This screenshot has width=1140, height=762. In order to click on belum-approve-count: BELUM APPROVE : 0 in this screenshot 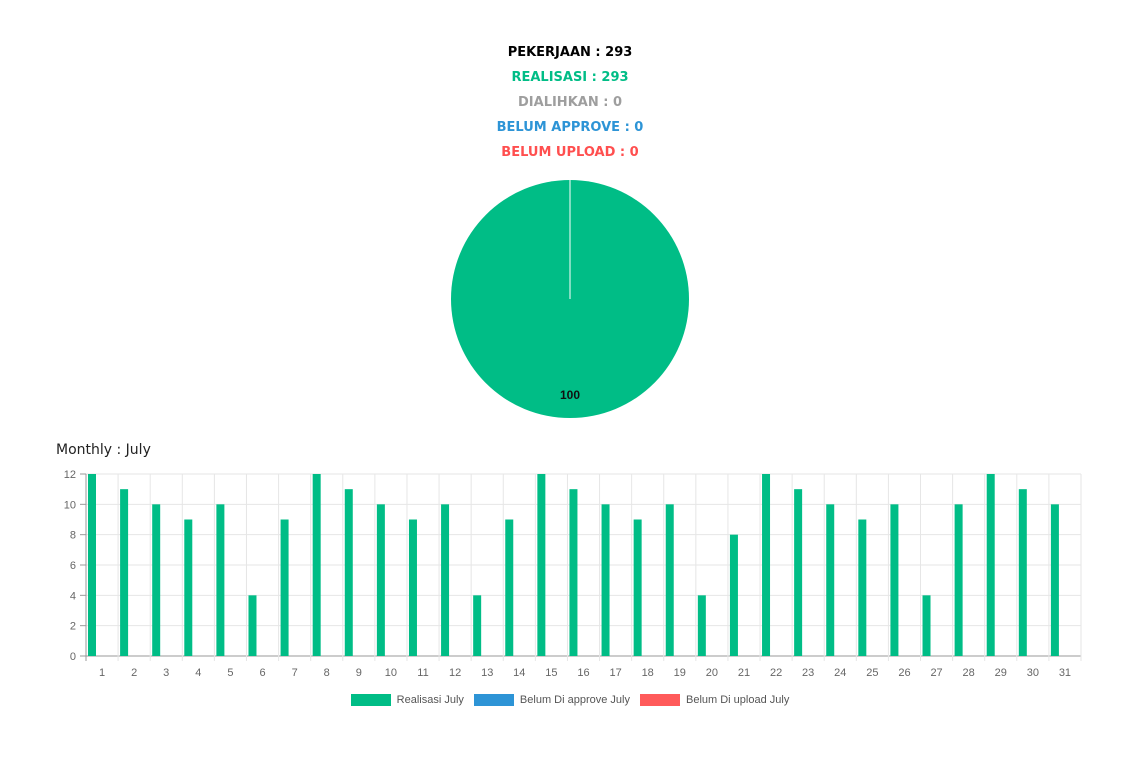, I will do `click(570, 127)`.